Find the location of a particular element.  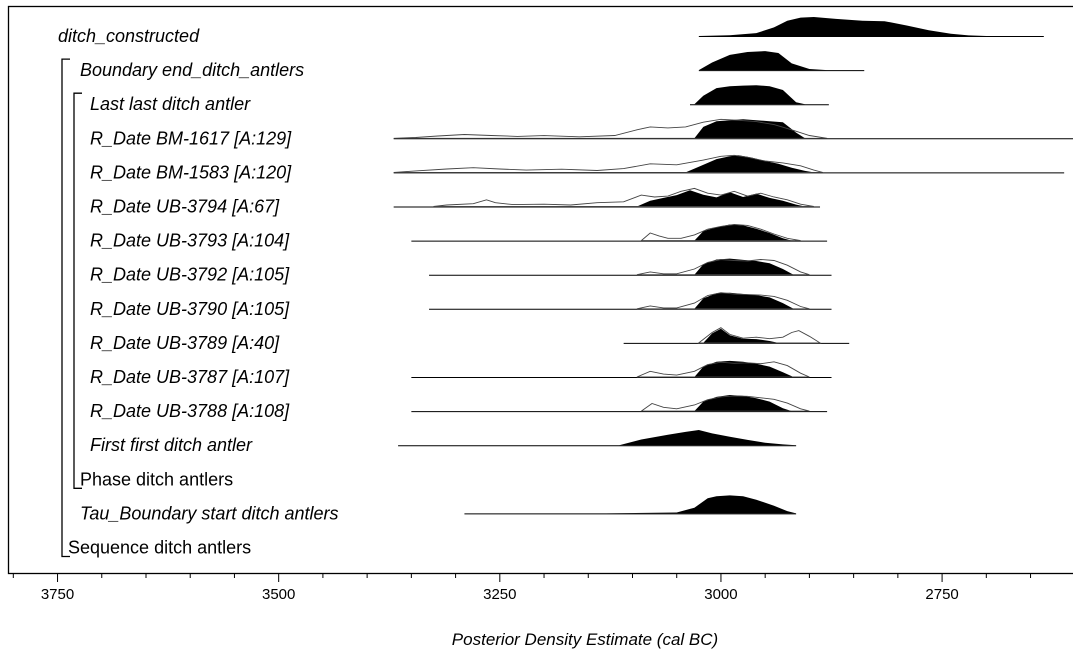

x-tick-label: 3000 is located at coordinates (720, 594).